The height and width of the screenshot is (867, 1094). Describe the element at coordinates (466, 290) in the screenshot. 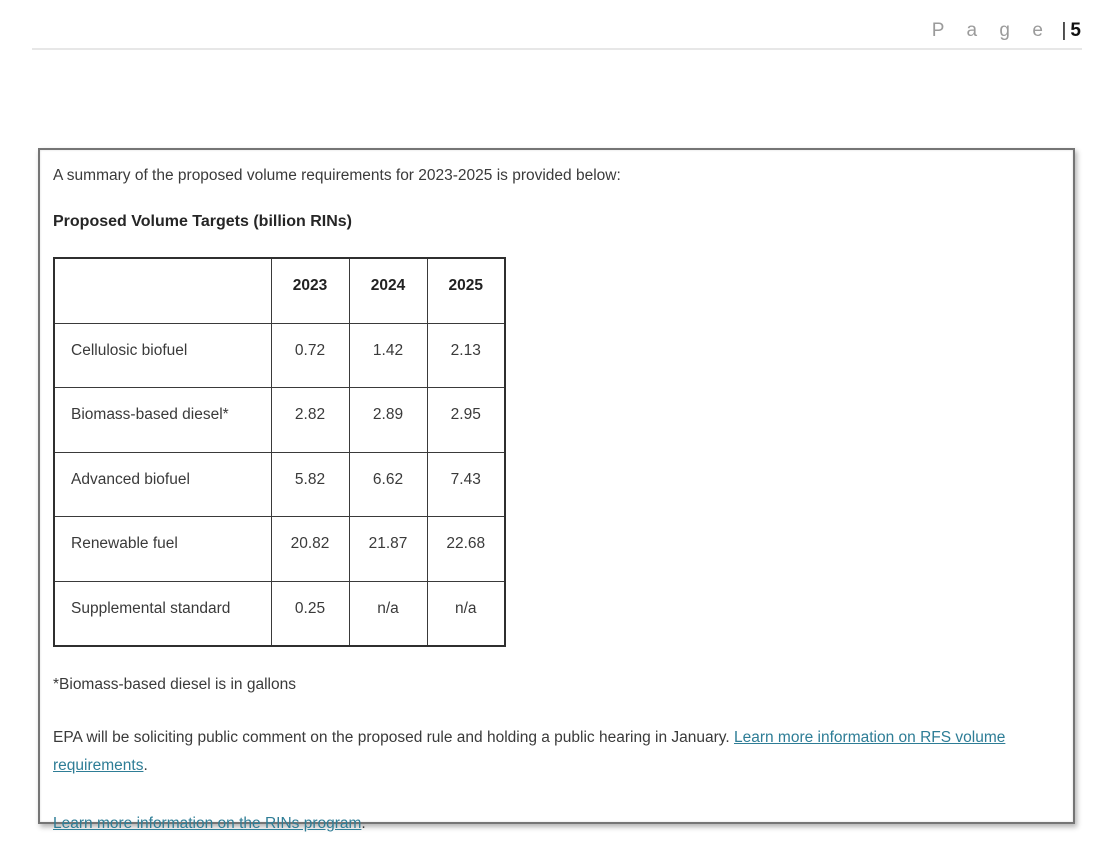

I see `table-header-2025: 2025` at that location.